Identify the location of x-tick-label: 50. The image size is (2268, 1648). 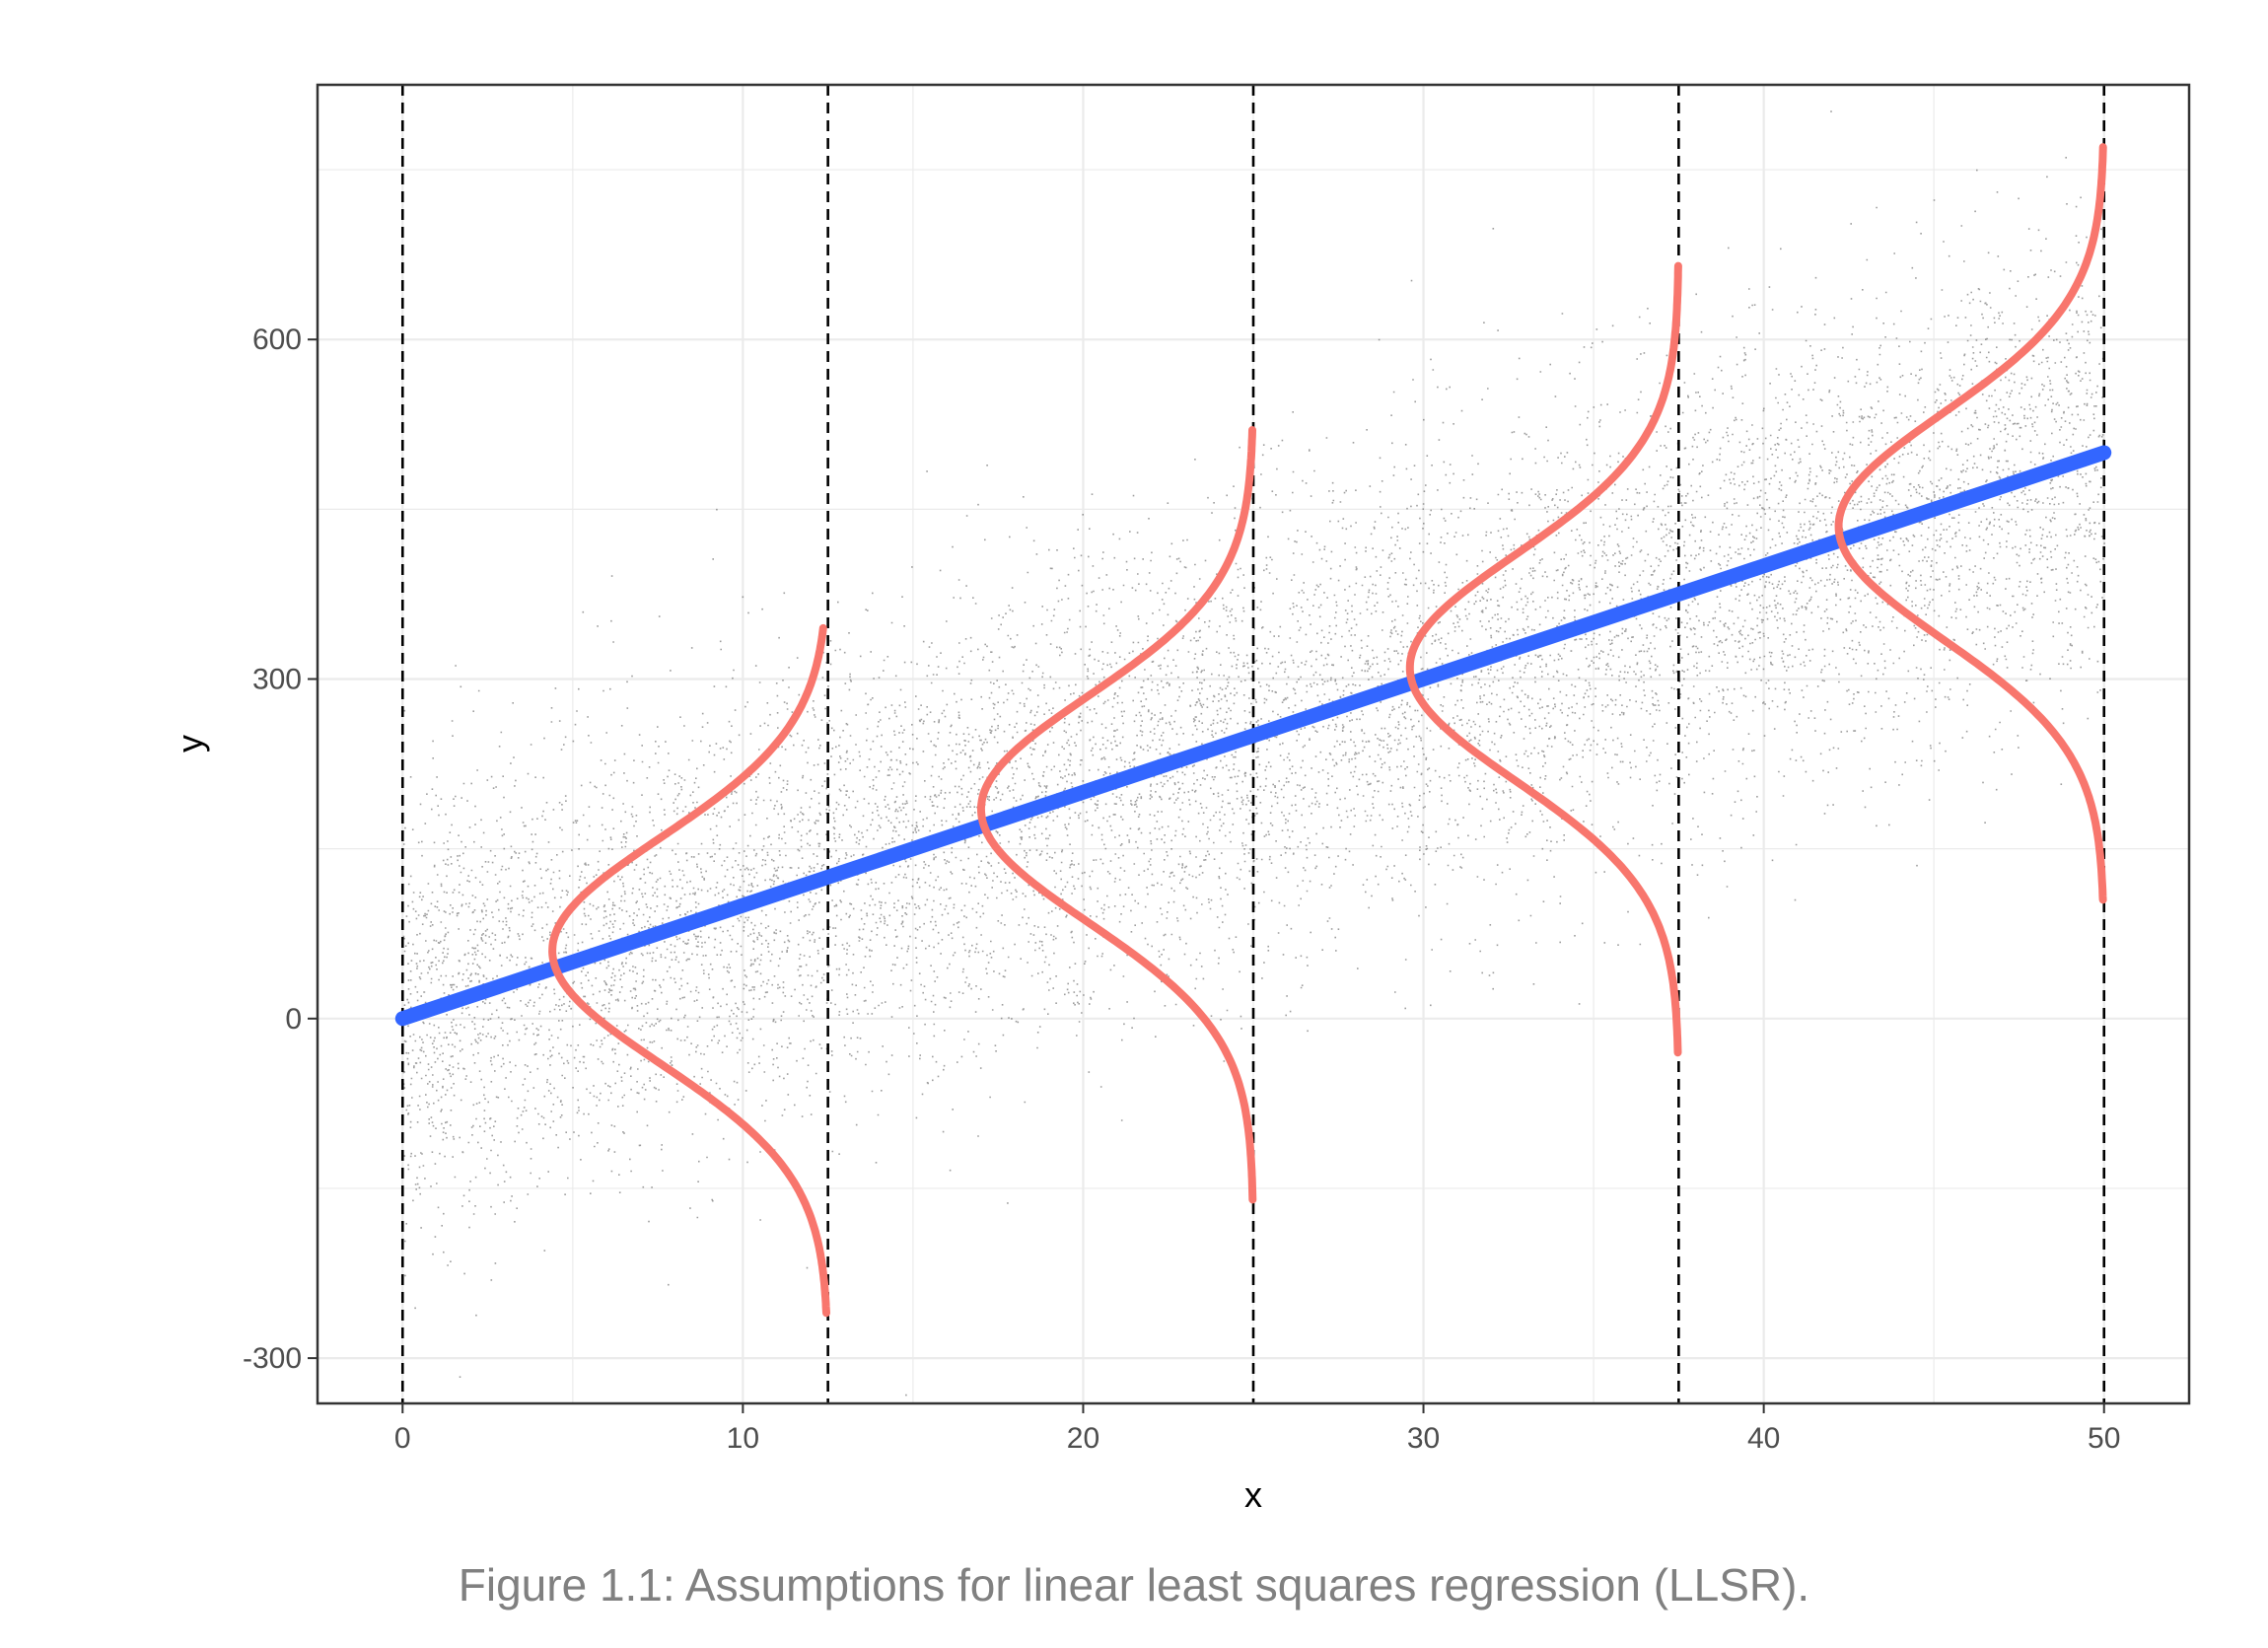
(2104, 1438).